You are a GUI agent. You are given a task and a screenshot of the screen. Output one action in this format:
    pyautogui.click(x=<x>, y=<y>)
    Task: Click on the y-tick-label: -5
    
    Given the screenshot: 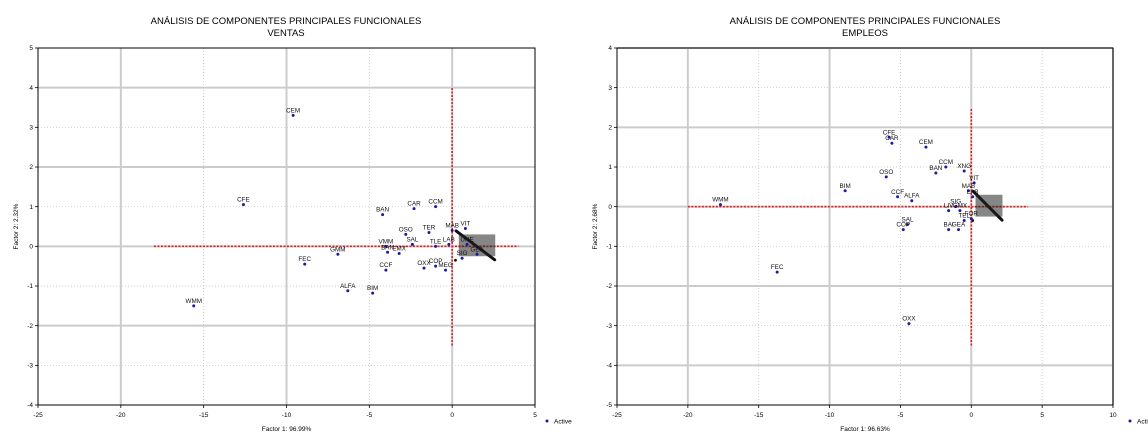 What is the action you would take?
    pyautogui.click(x=609, y=405)
    